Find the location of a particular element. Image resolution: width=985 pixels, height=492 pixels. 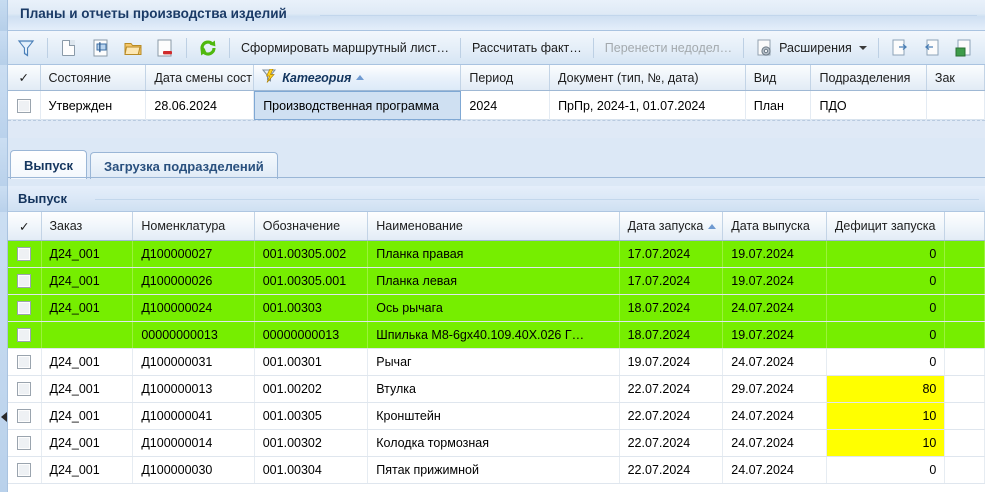

cell-name: Втулка is located at coordinates (494, 389).